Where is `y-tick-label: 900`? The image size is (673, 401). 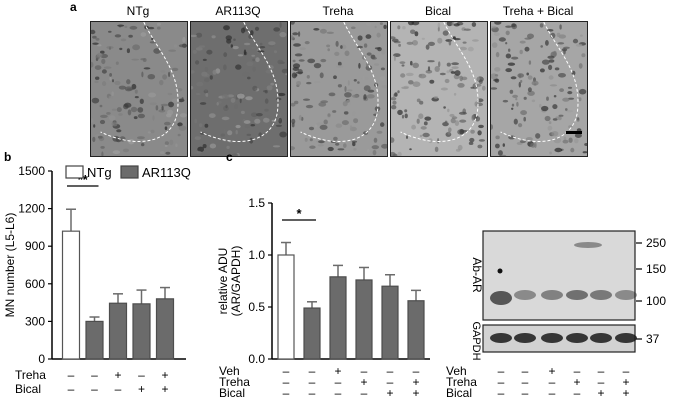 y-tick-label: 900 is located at coordinates (35, 246).